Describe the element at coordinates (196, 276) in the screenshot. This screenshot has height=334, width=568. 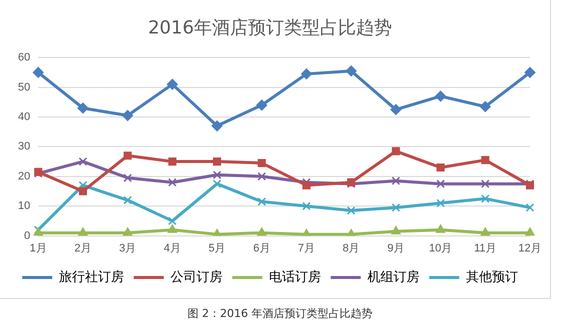
I see `legend-label: 公司订房` at that location.